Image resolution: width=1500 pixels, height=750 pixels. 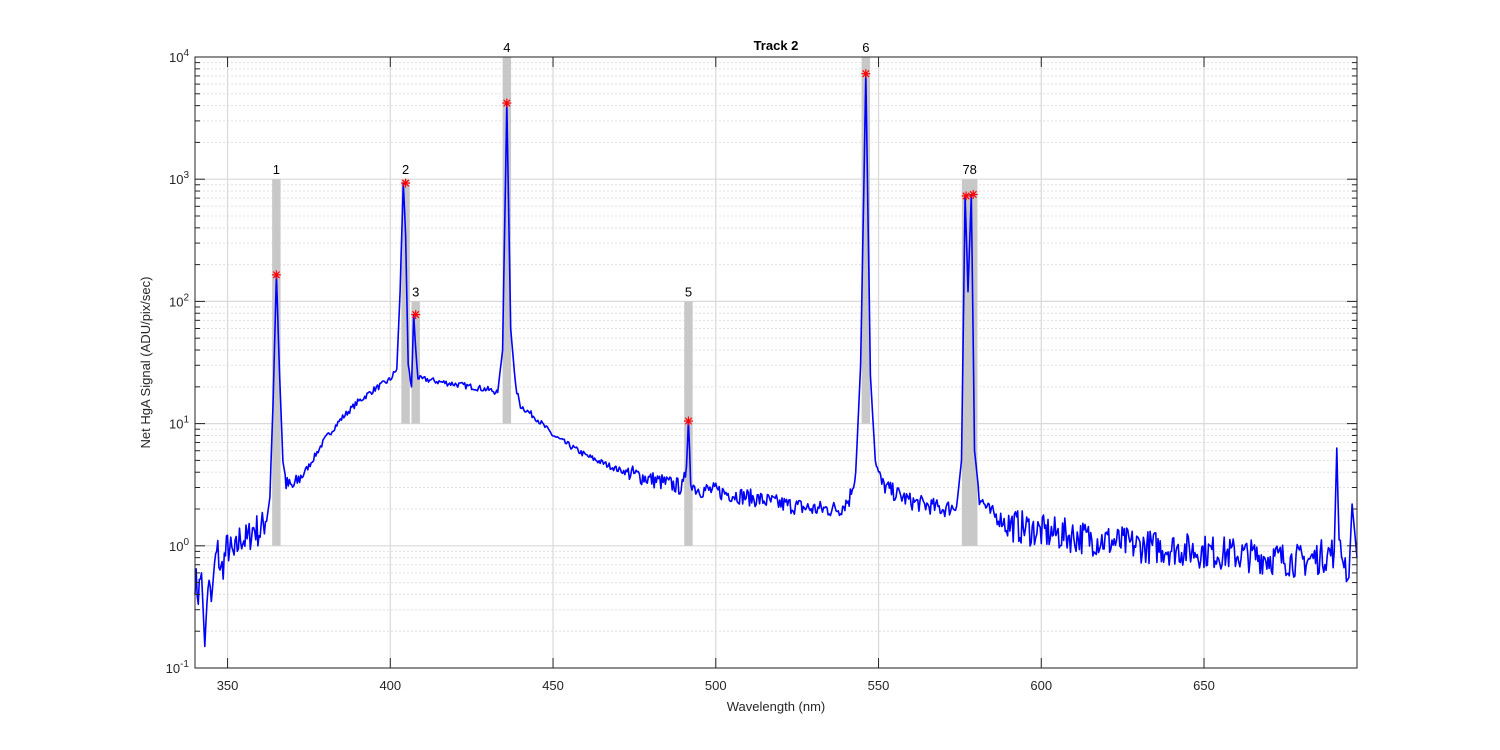 What do you see at coordinates (1204, 685) in the screenshot?
I see `x-tick-label: 650` at bounding box center [1204, 685].